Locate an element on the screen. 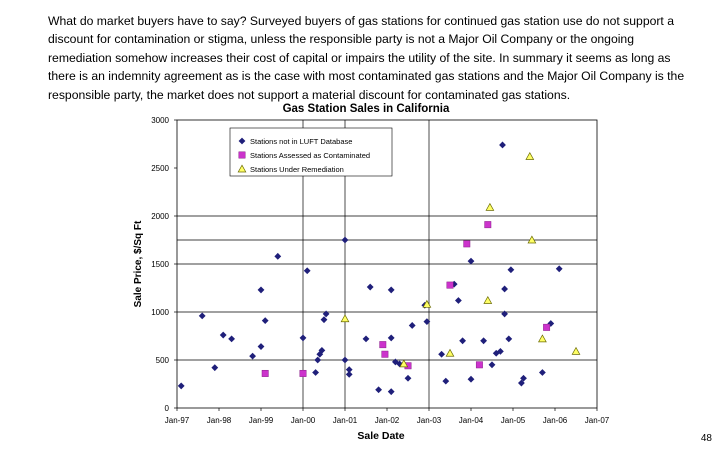  x-tick-label: Jan-07 is located at coordinates (597, 420).